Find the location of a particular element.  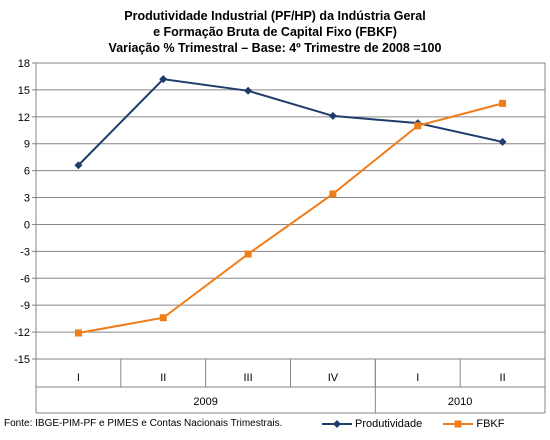

legend-item-produtividade: Produtividade is located at coordinates (372, 424).